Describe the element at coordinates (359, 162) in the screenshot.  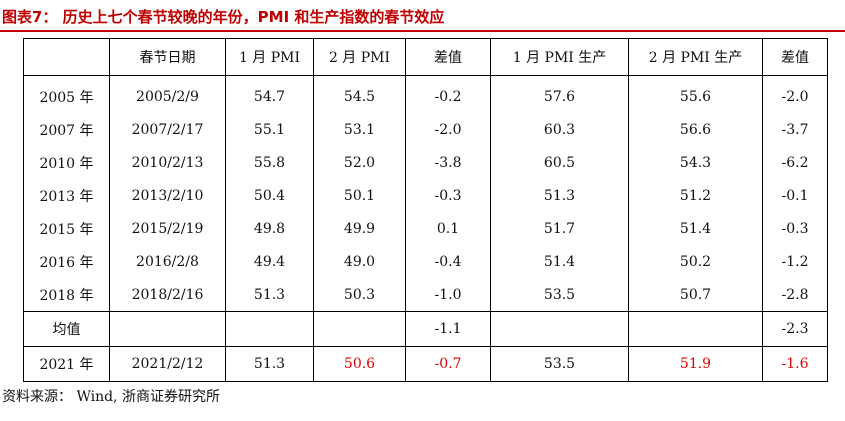
I see `cell-feb-pmi: 52.0` at that location.